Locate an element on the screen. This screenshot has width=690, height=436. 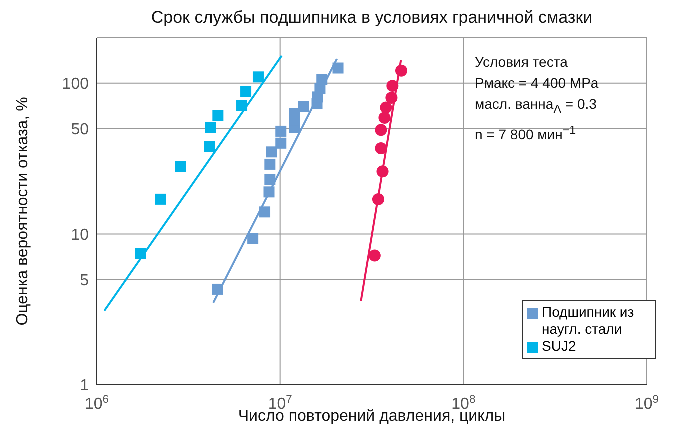
legend-label: SUJ2 is located at coordinates (559, 346).